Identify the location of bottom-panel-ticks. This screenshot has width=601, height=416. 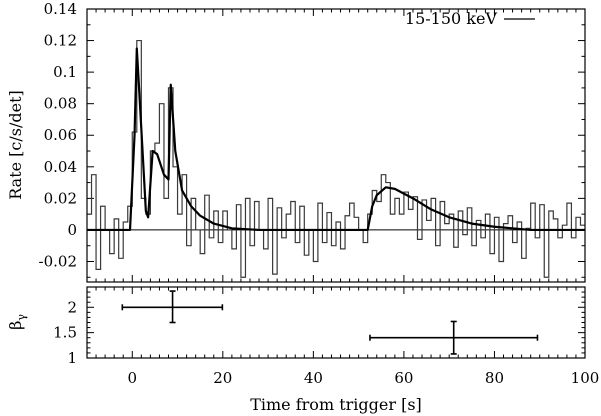
(336, 323).